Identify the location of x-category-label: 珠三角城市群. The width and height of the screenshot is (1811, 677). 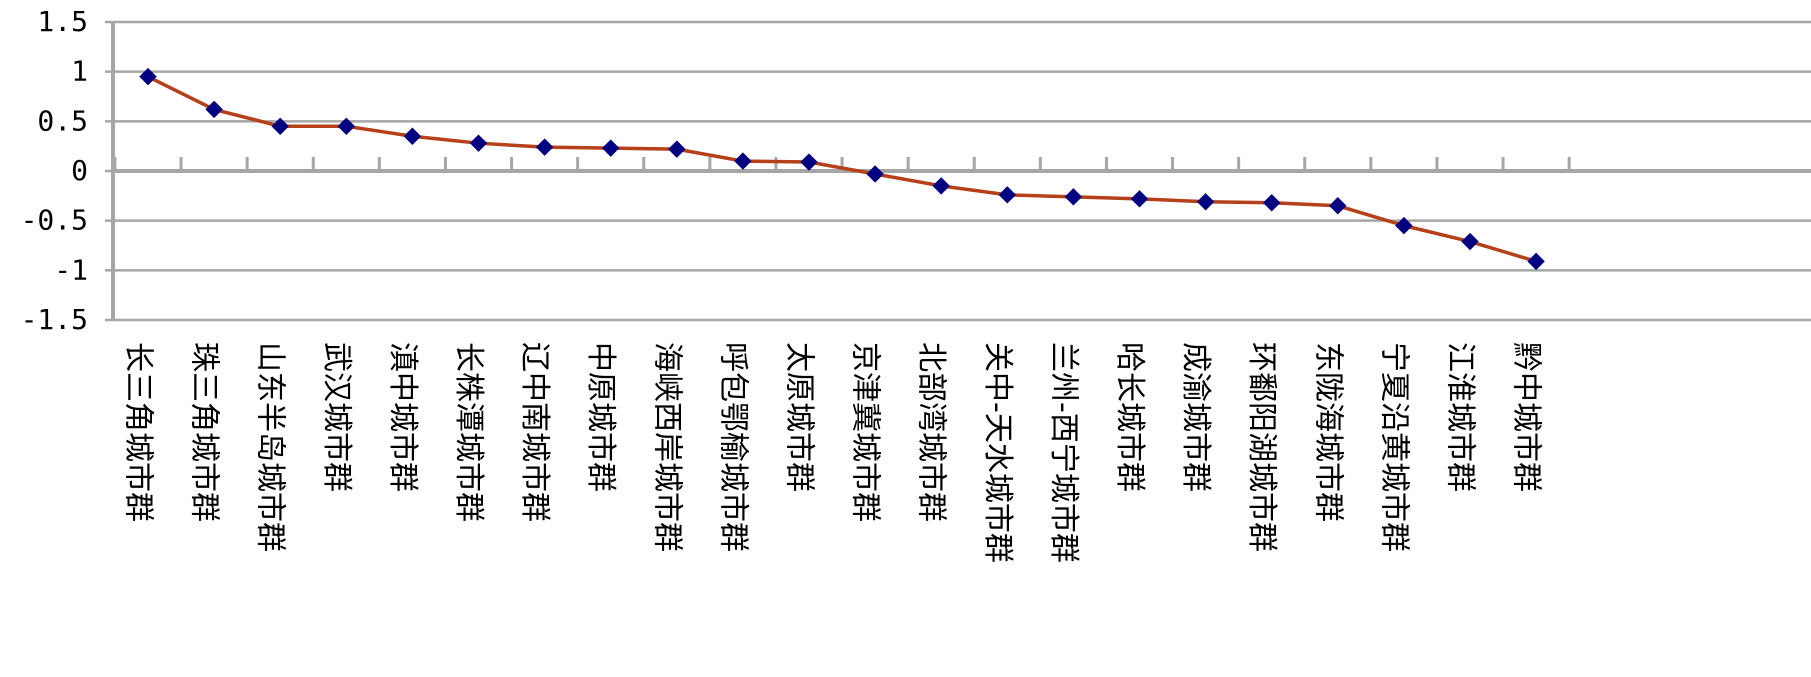
(204, 432).